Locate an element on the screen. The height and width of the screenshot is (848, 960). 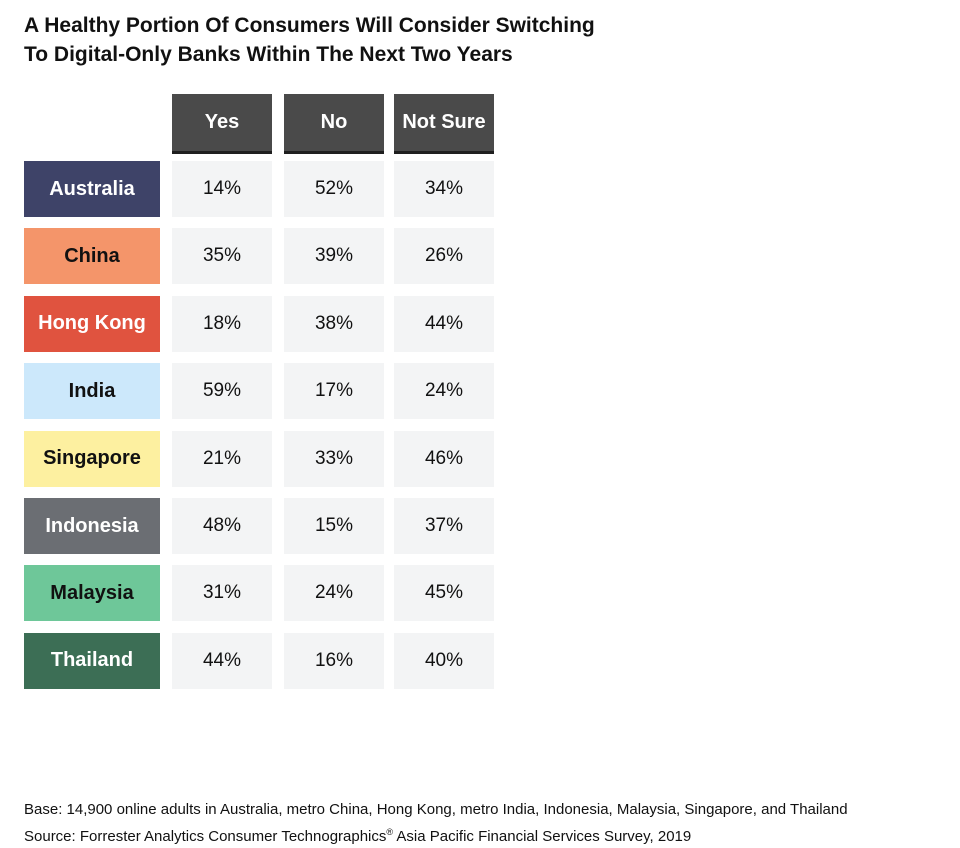
table-cell: 52% is located at coordinates (334, 189).